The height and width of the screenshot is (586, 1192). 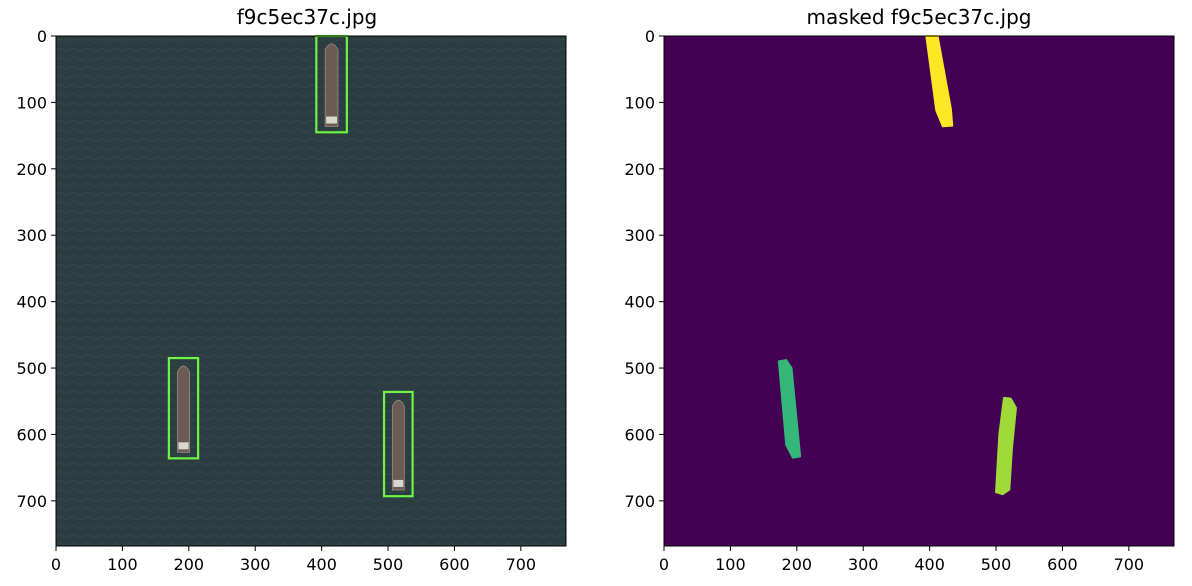 What do you see at coordinates (42, 36) in the screenshot?
I see `left-y-tick-label: 0` at bounding box center [42, 36].